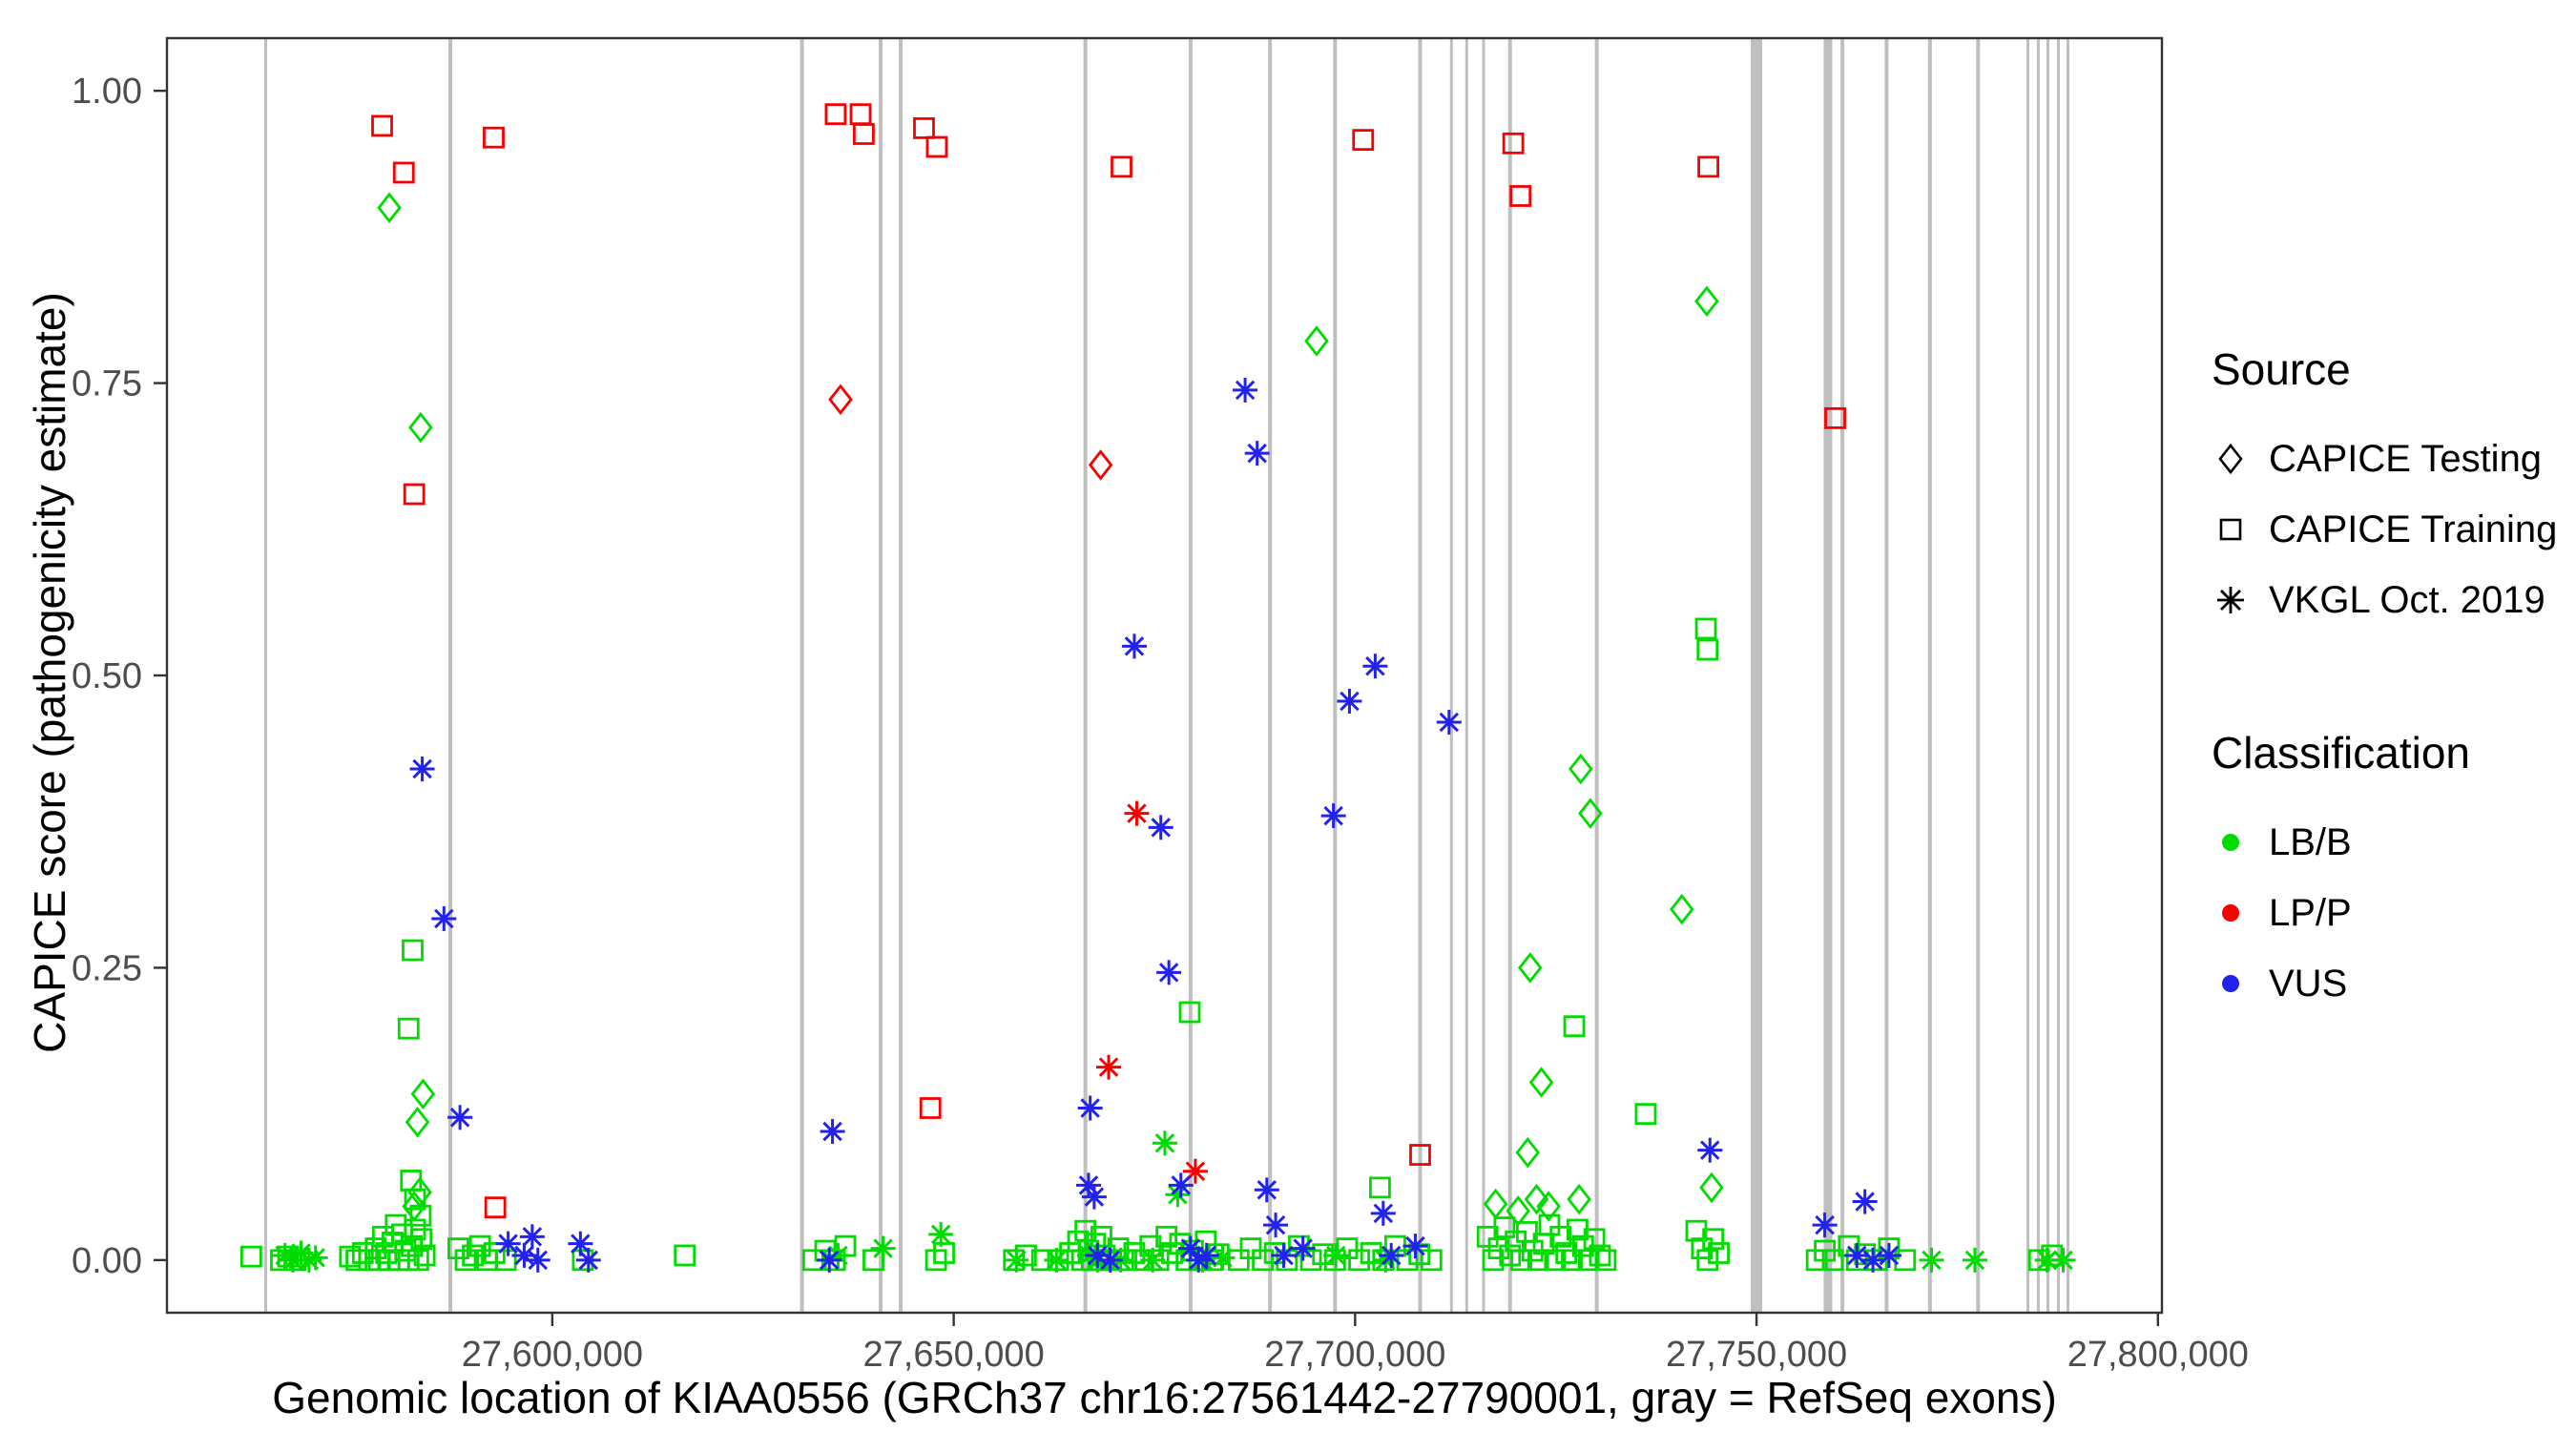 The image size is (2576, 1431). I want to click on x-tick-label: 27,750,000, so click(1756, 1355).